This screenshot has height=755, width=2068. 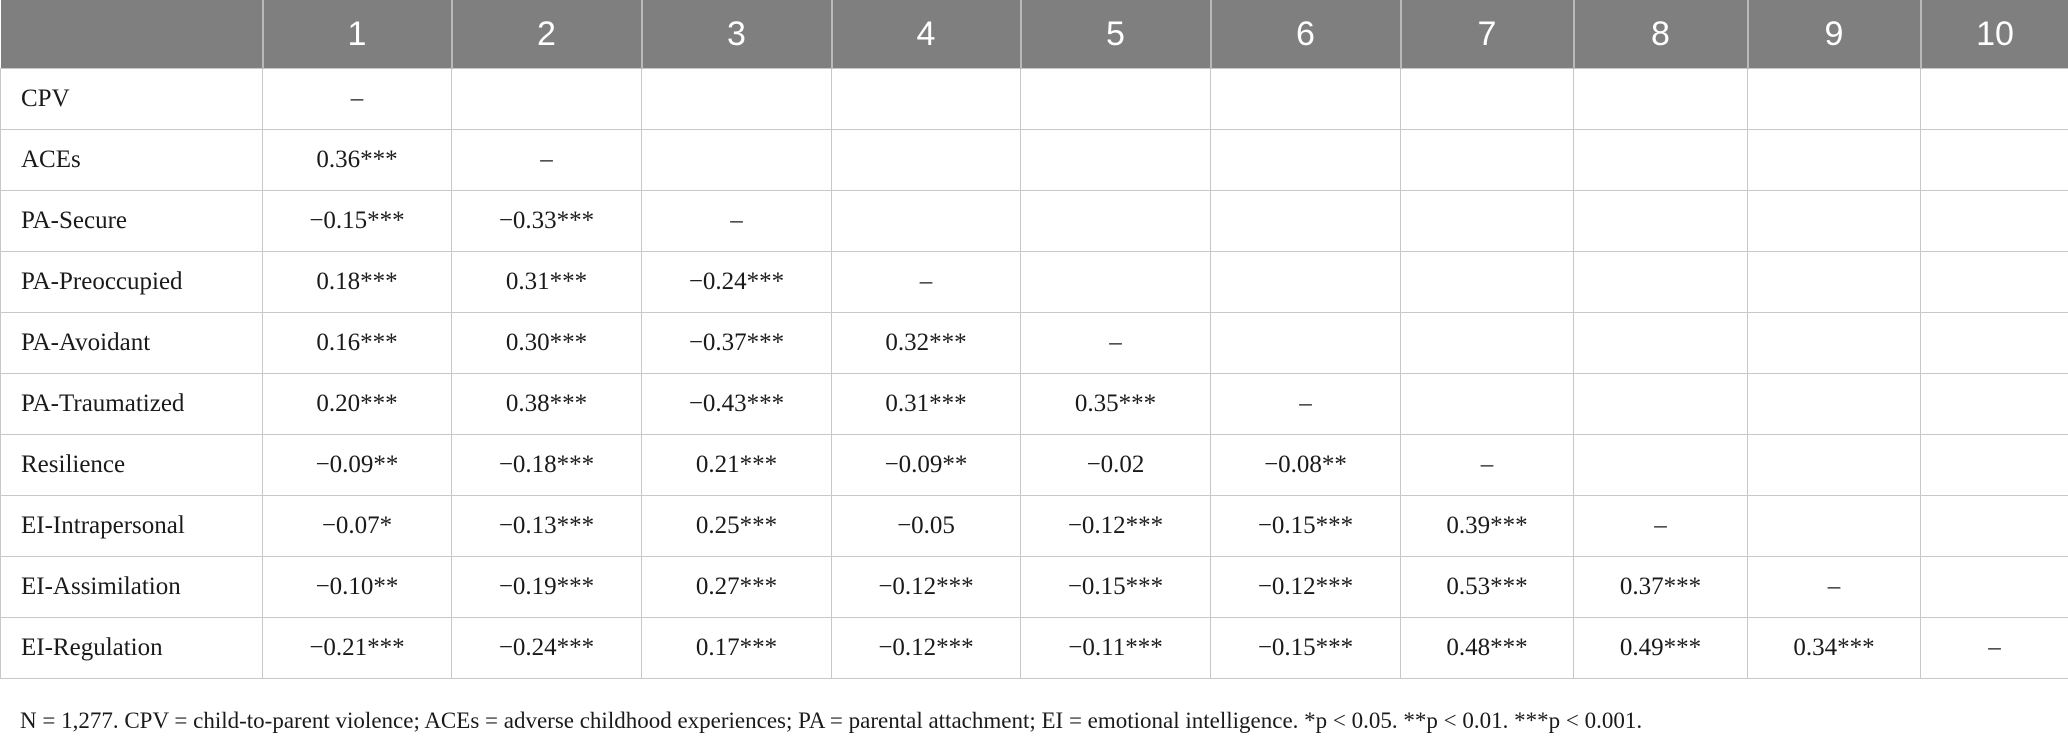 What do you see at coordinates (1115, 465) in the screenshot?
I see `table-cell: −0.02` at bounding box center [1115, 465].